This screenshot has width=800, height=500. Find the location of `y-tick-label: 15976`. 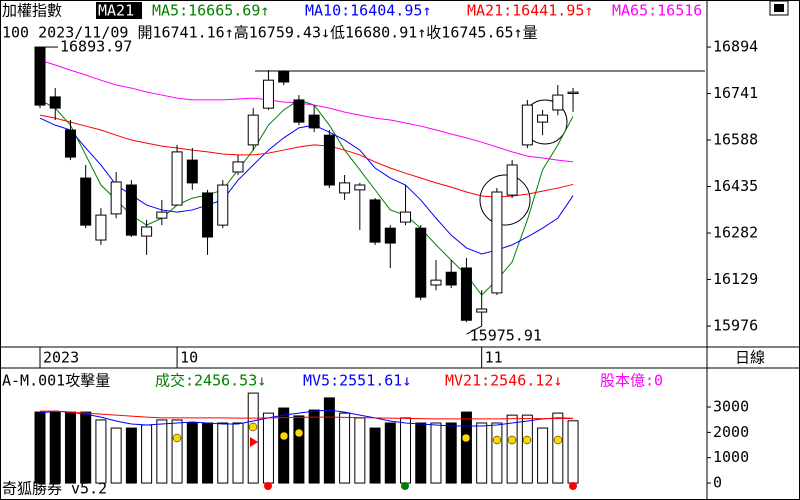

y-tick-label: 15976 is located at coordinates (735, 326).